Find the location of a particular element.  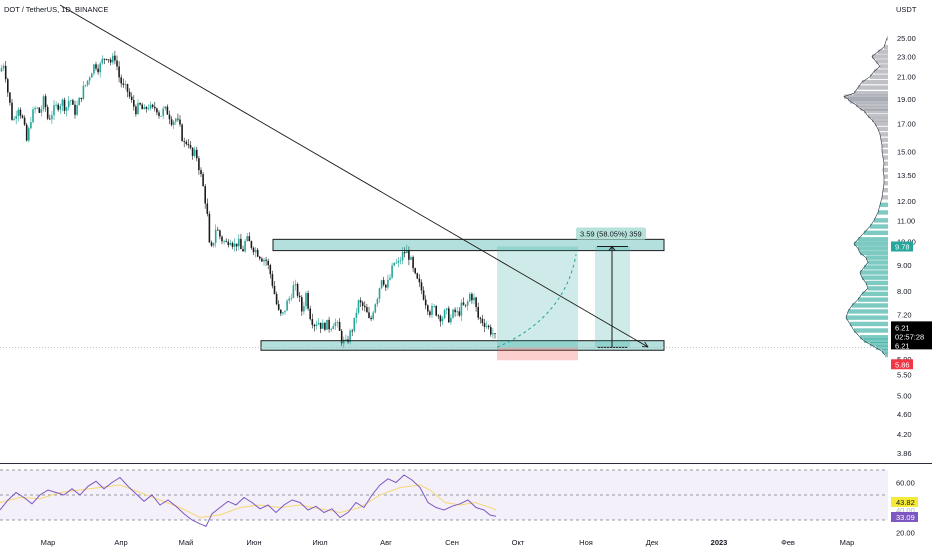

time-tick-label: Окт is located at coordinates (518, 542).